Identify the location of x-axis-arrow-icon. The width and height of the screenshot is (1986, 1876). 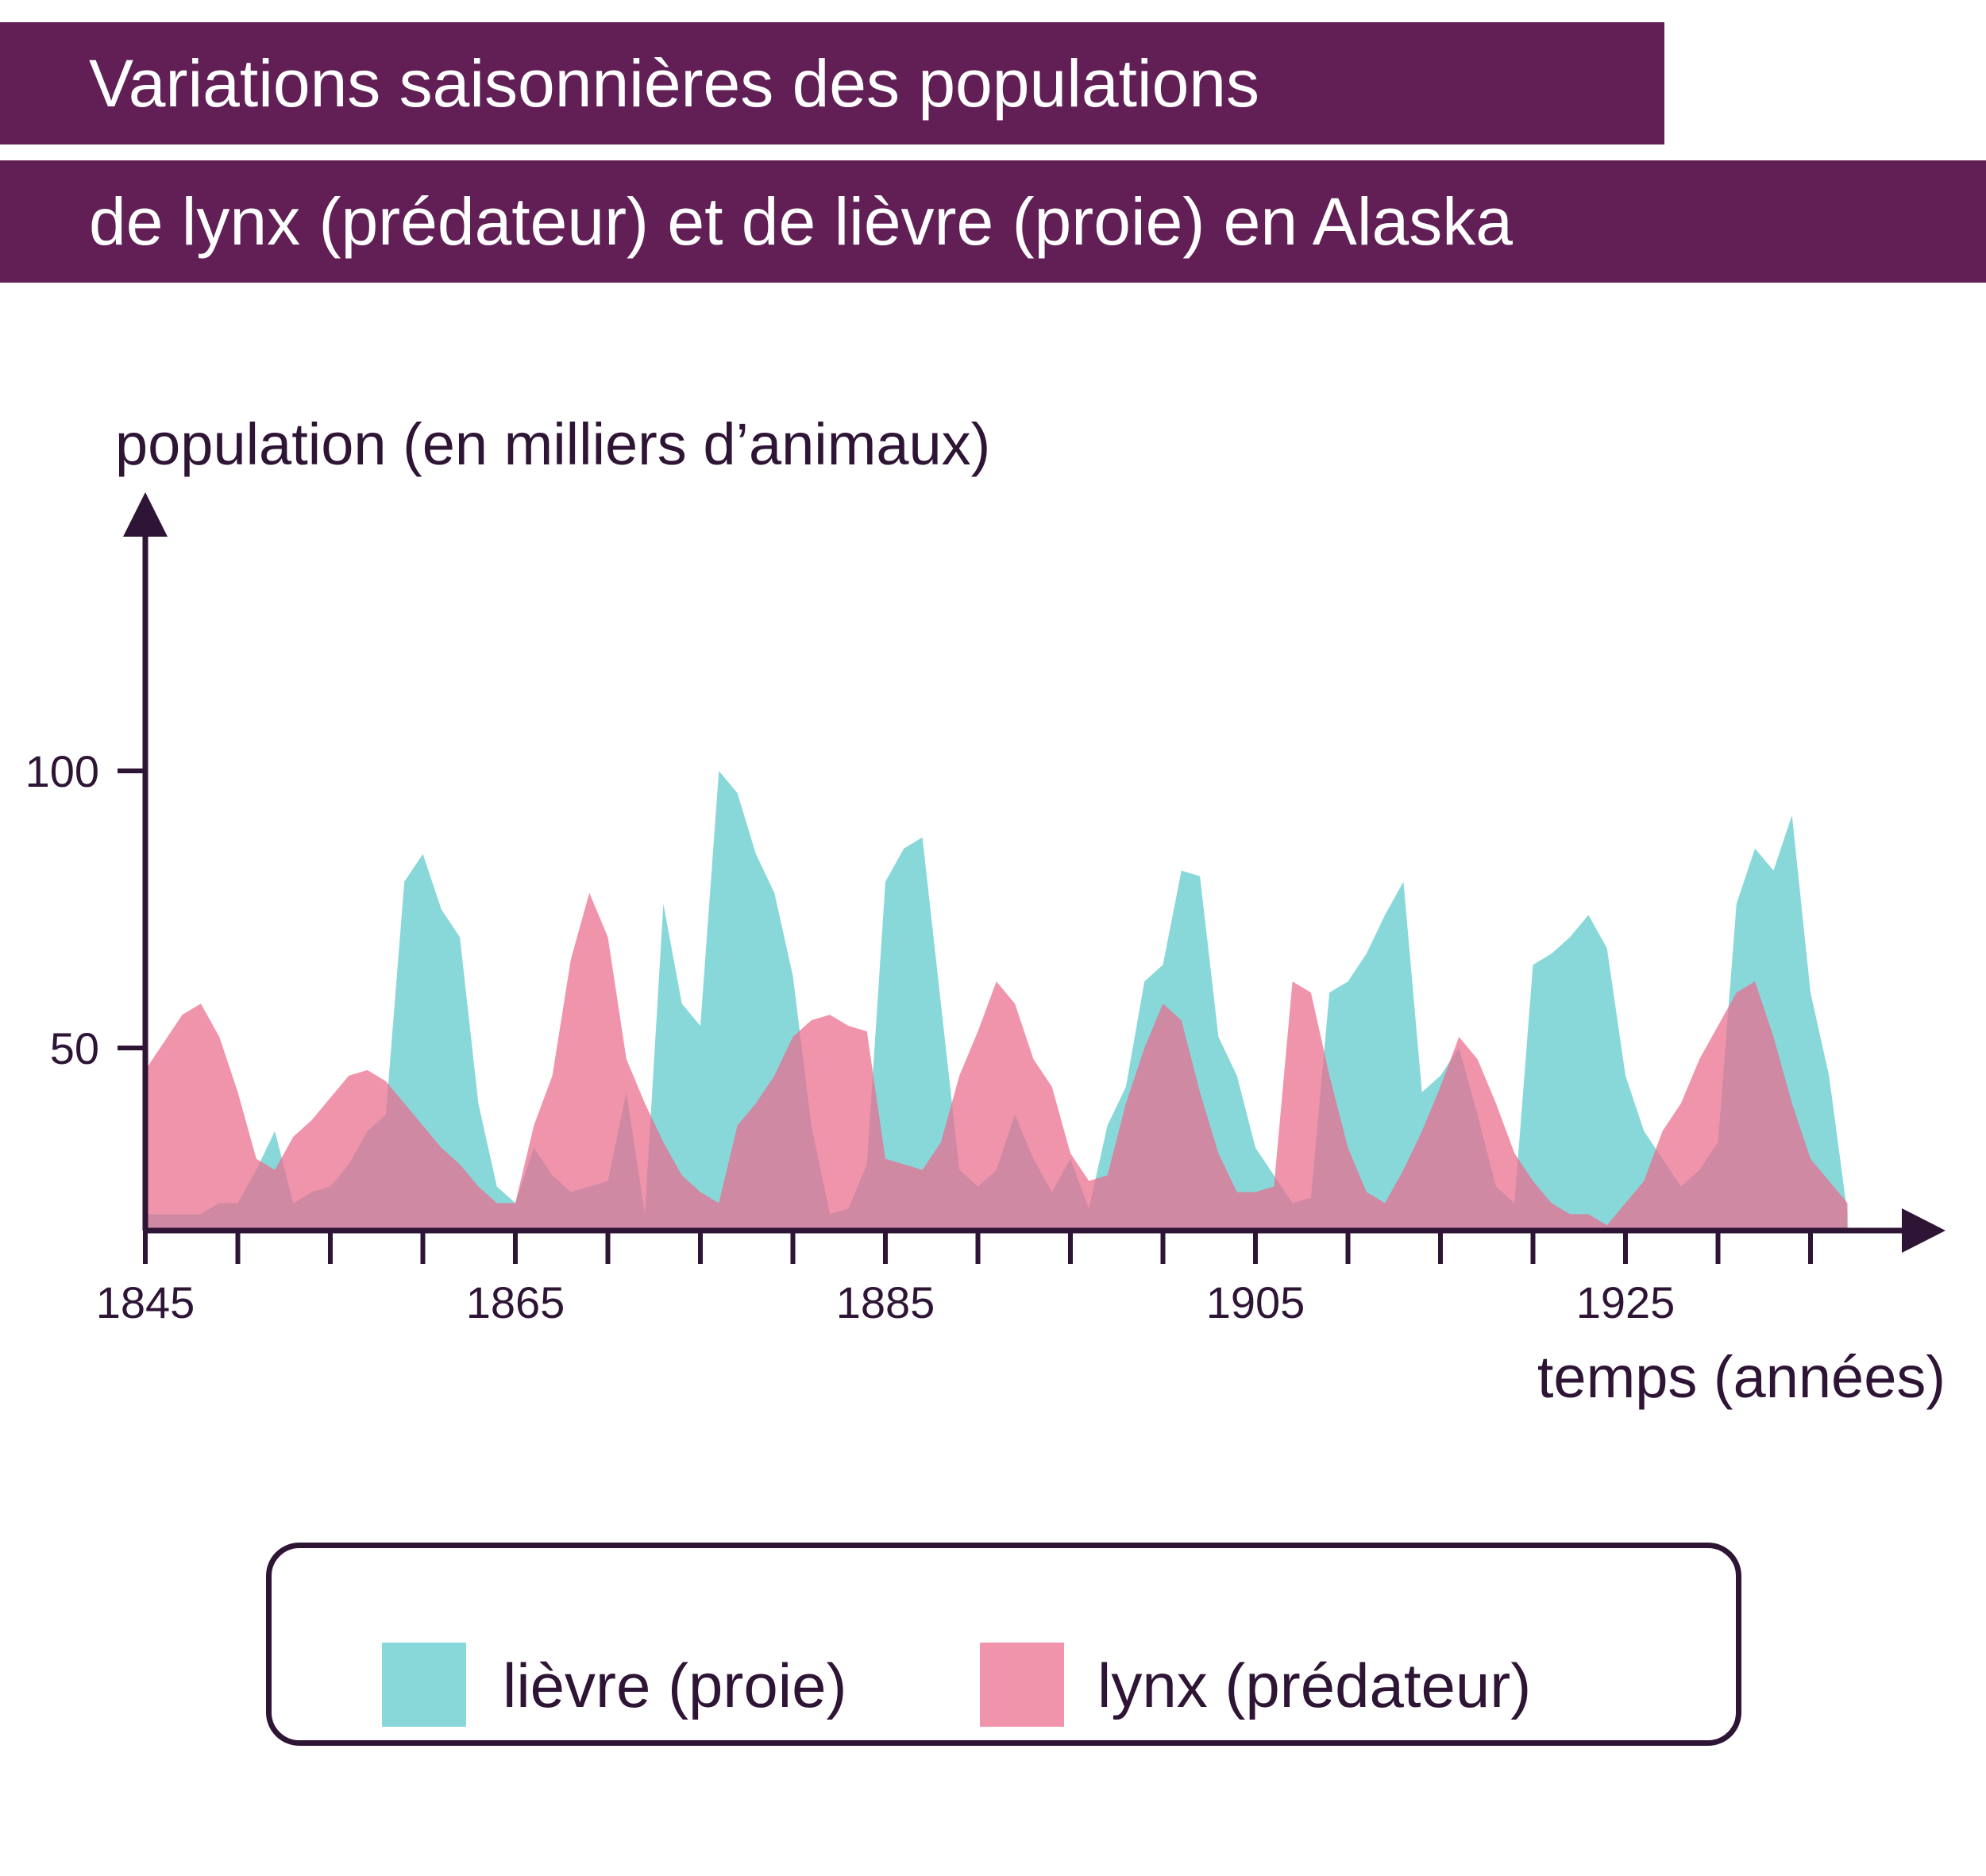
(1924, 1231).